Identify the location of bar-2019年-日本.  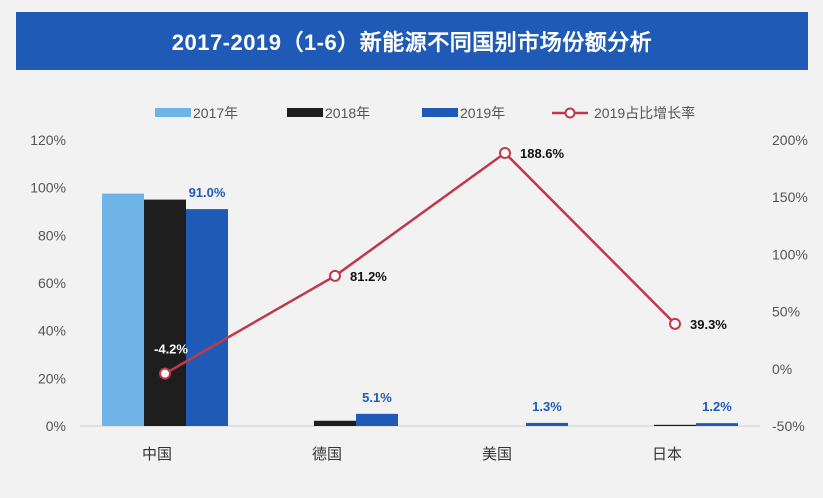
(717, 424).